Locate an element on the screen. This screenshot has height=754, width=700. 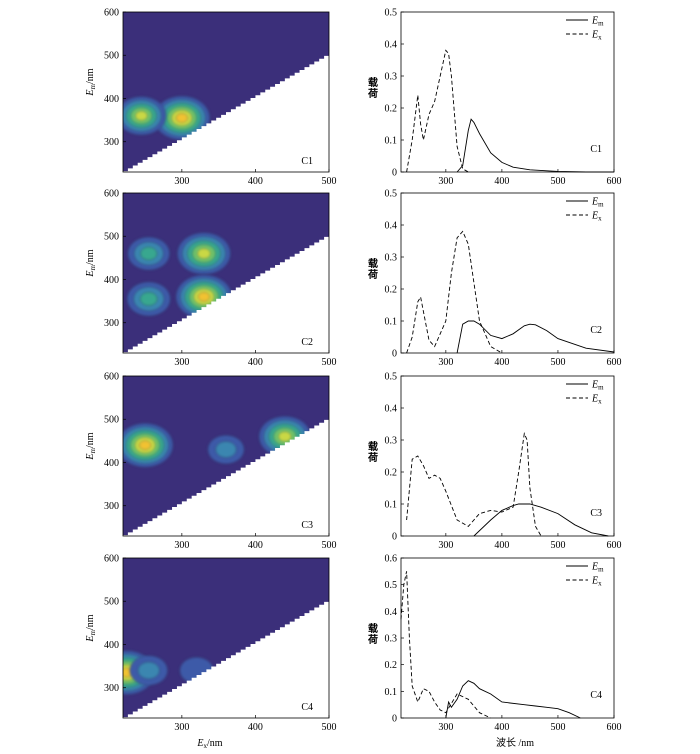
left-xlabel: Ex/nm is located at coordinates (209, 744).